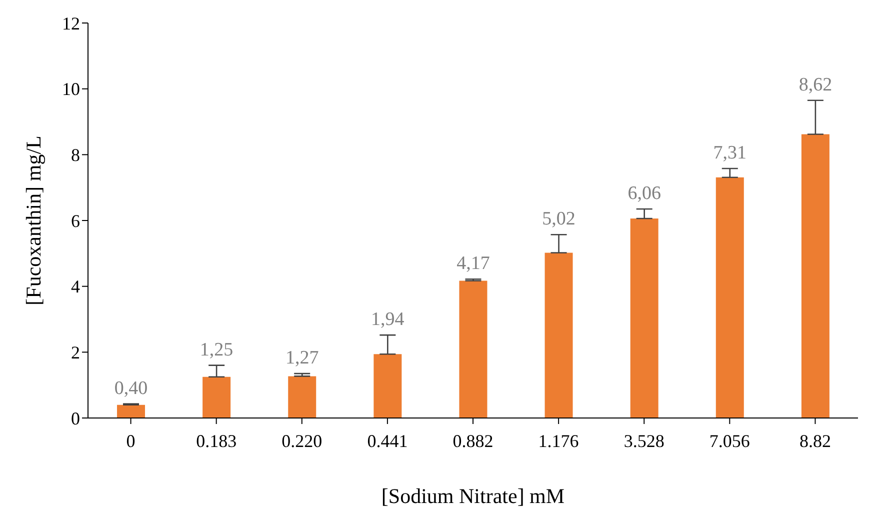 The height and width of the screenshot is (515, 883). What do you see at coordinates (644, 193) in the screenshot?
I see `data-label: 6,06` at bounding box center [644, 193].